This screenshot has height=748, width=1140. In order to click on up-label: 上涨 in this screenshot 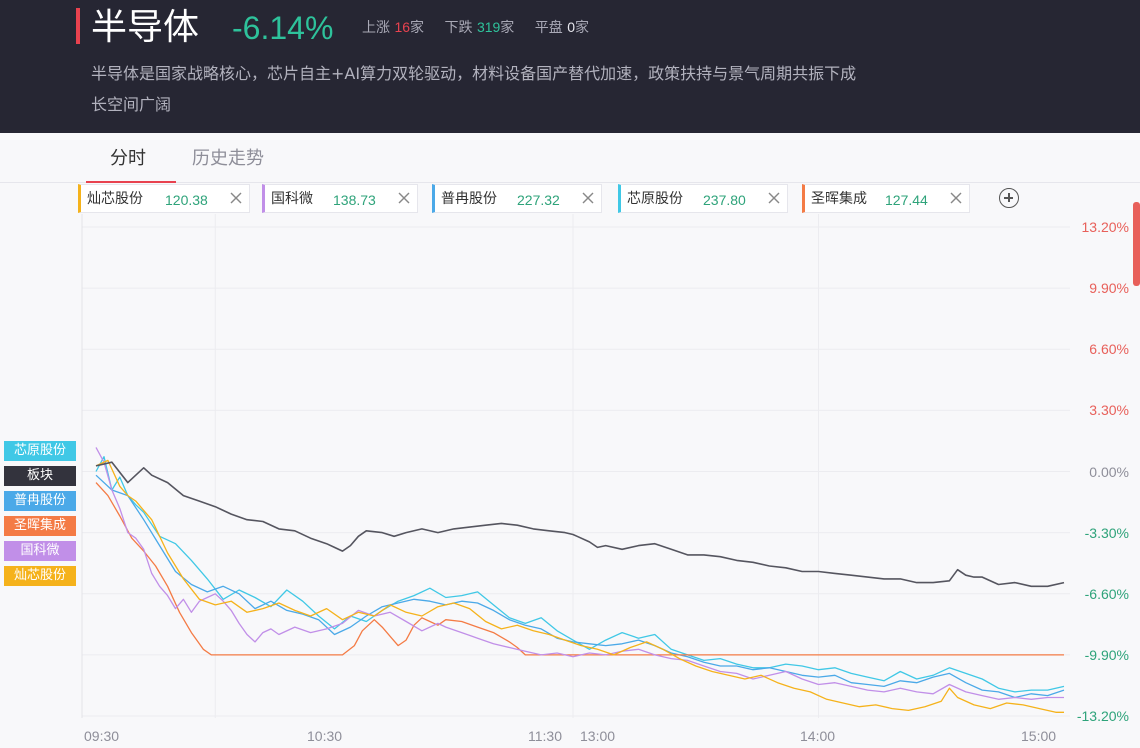, I will do `click(376, 28)`.